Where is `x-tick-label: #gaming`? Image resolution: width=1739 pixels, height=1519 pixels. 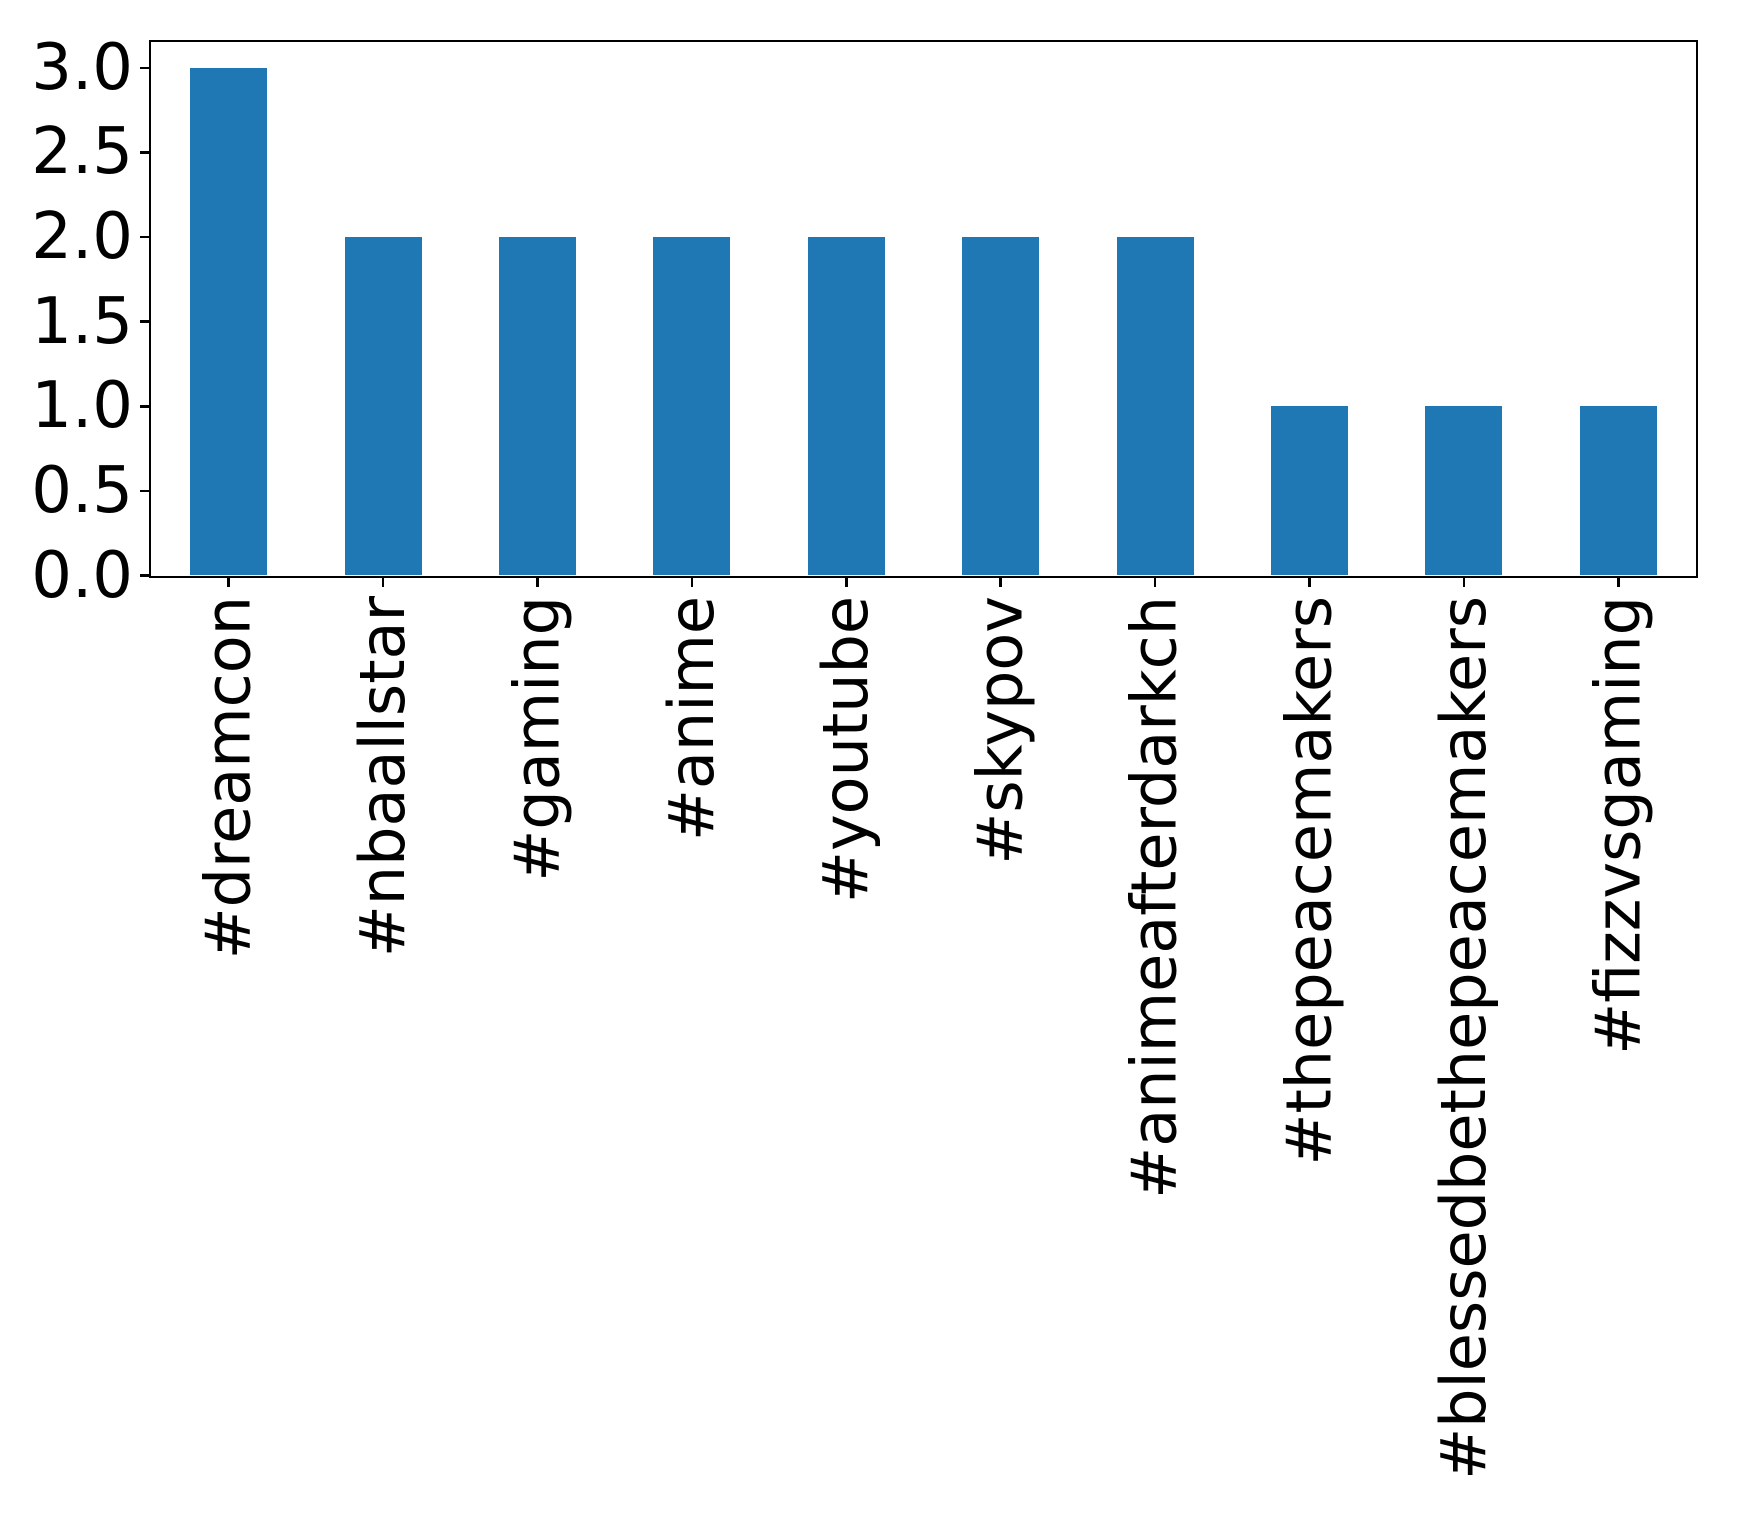 x-tick-label: #gaming is located at coordinates (537, 739).